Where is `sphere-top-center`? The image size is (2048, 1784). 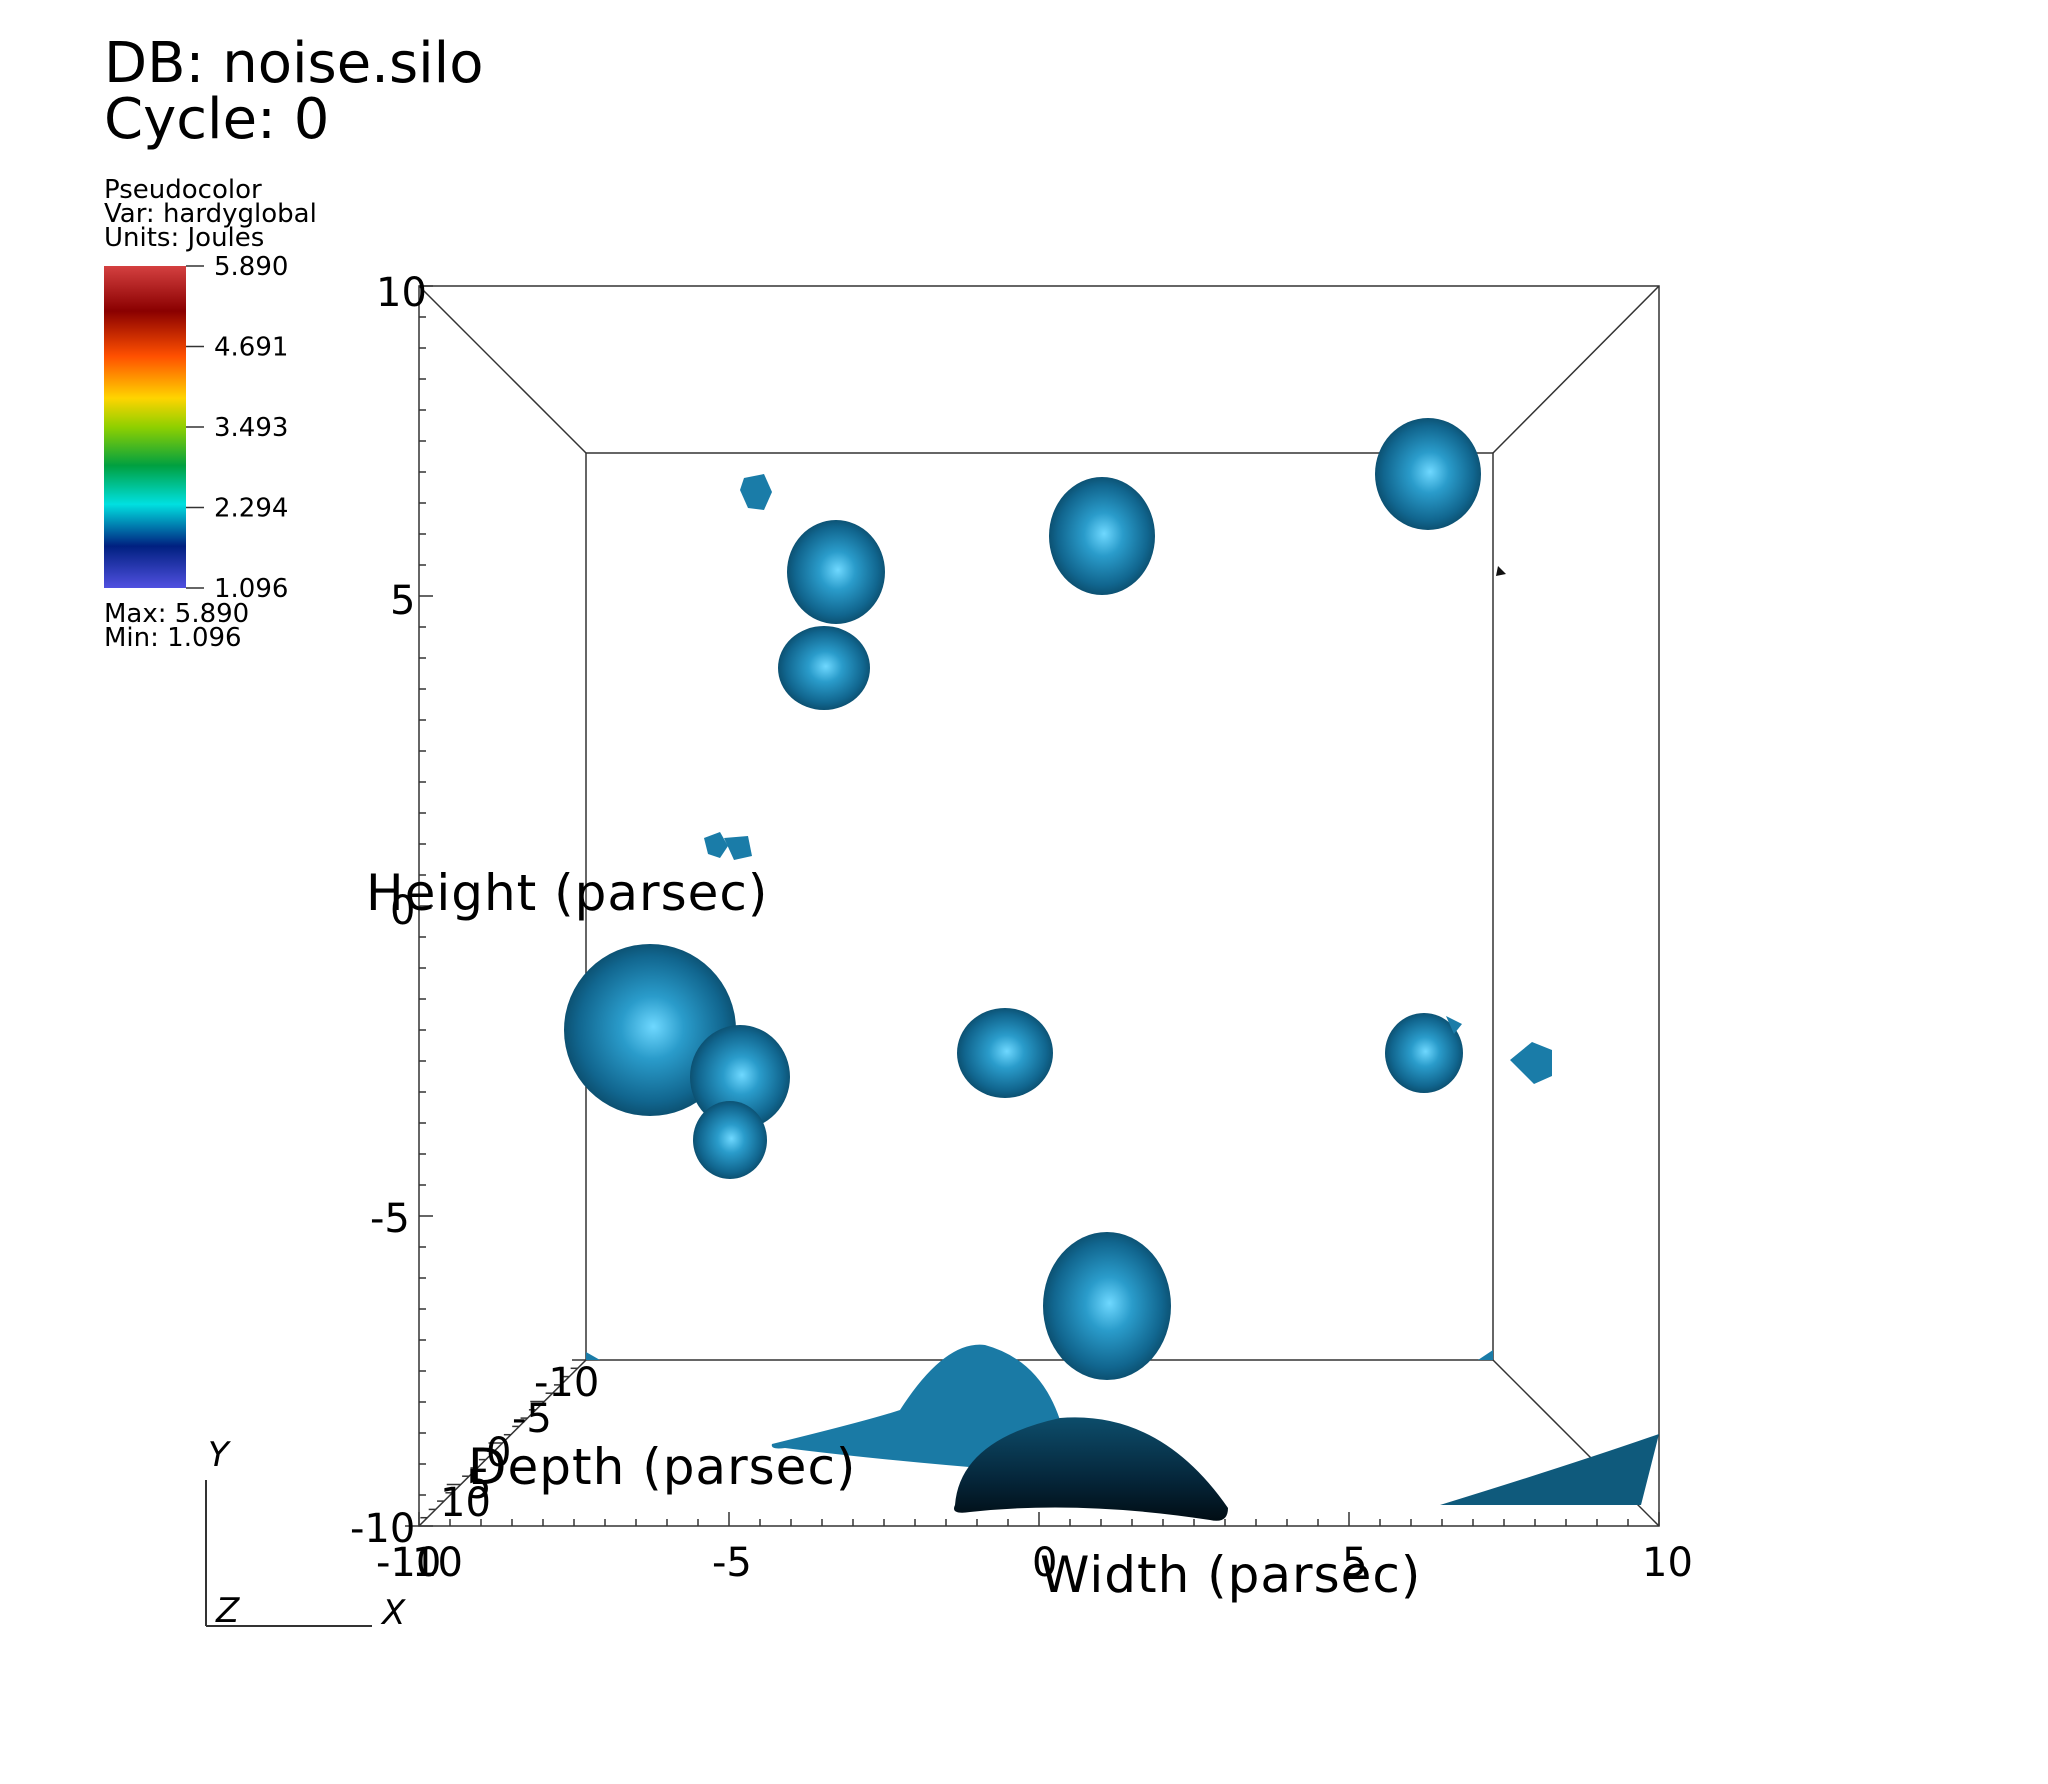
sphere-top-center is located at coordinates (1102, 536).